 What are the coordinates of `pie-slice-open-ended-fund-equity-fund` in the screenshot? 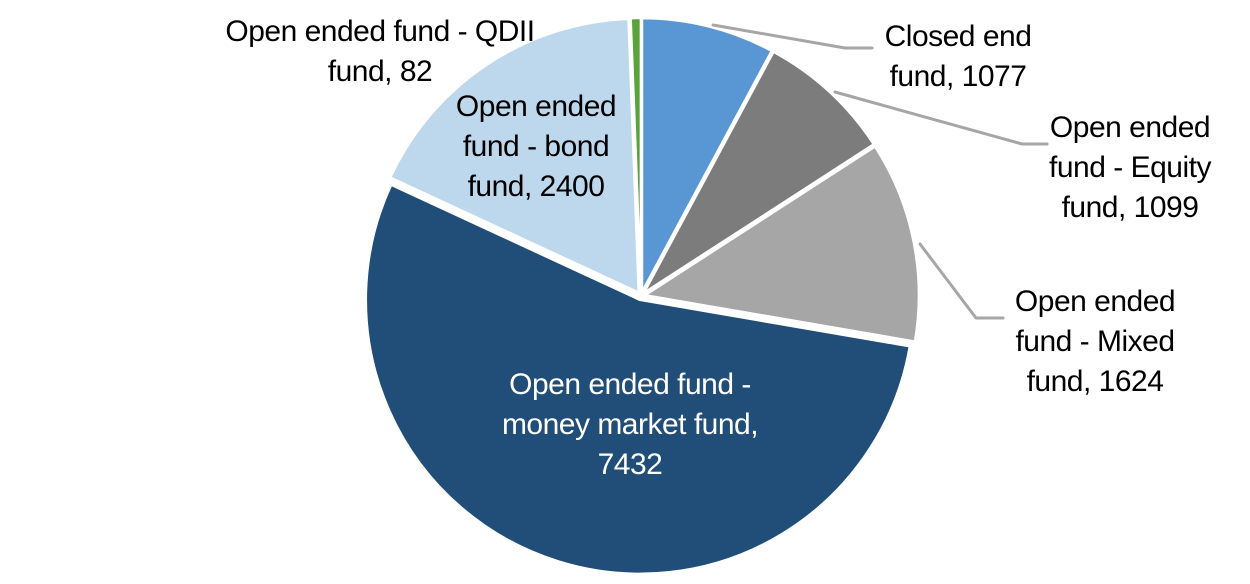 It's located at (759, 172).